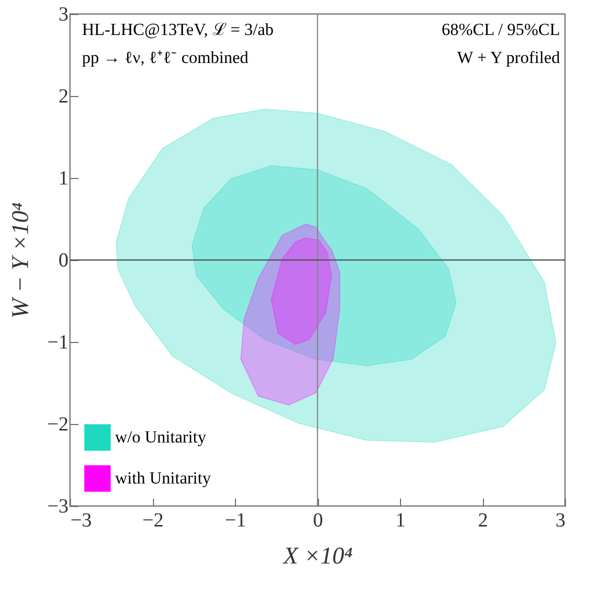 The width and height of the screenshot is (609, 610). Describe the element at coordinates (63, 261) in the screenshot. I see `y-tick-label: 0` at that location.